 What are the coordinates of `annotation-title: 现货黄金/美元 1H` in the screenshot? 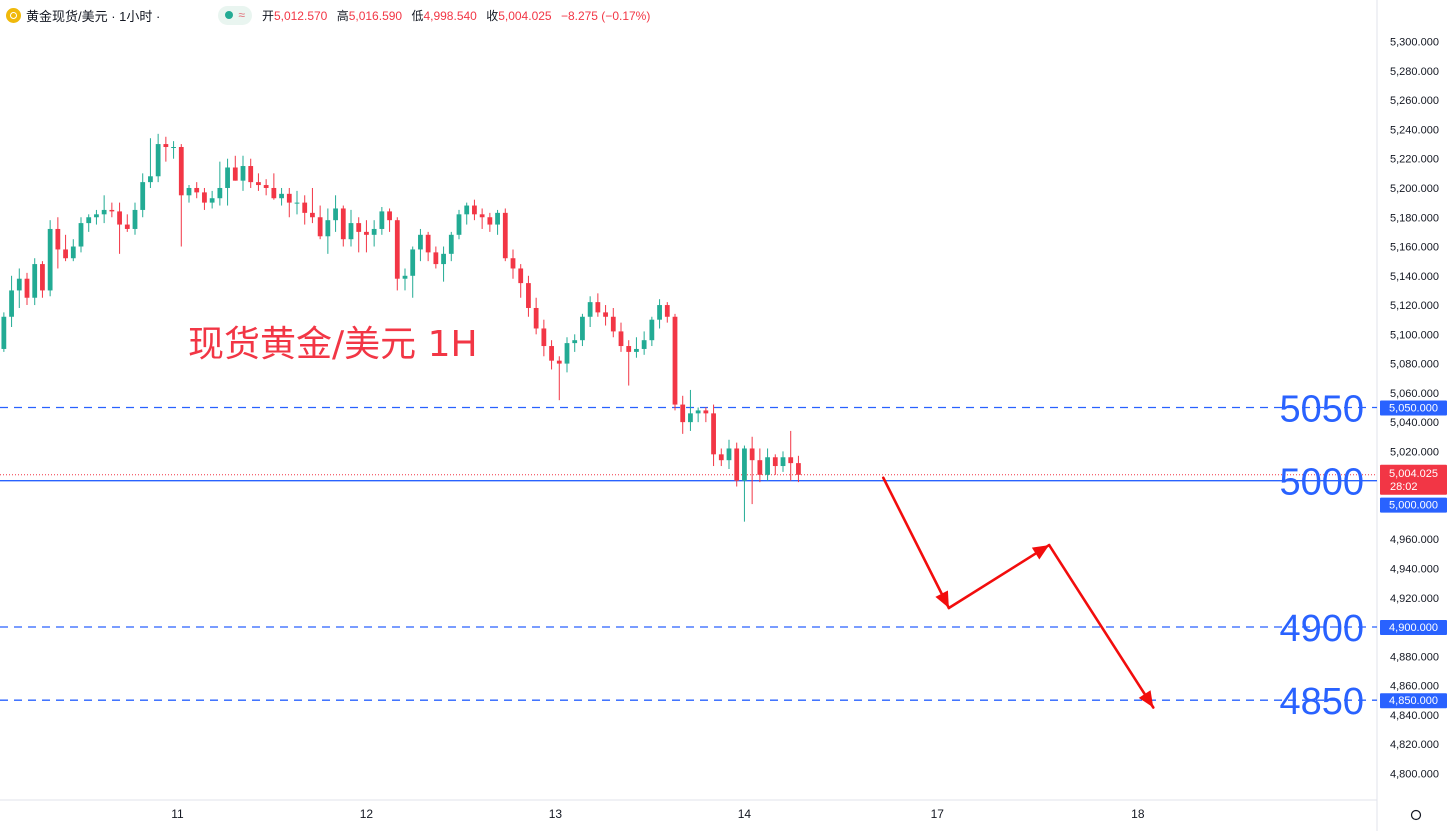 It's located at (333, 344).